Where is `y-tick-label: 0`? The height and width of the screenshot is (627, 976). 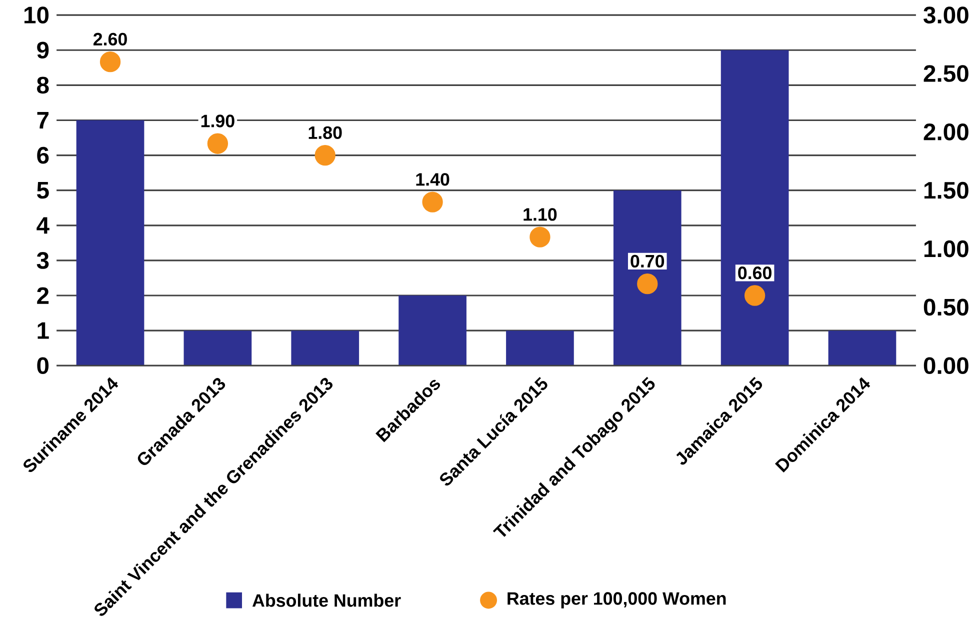 y-tick-label: 0 is located at coordinates (43, 365).